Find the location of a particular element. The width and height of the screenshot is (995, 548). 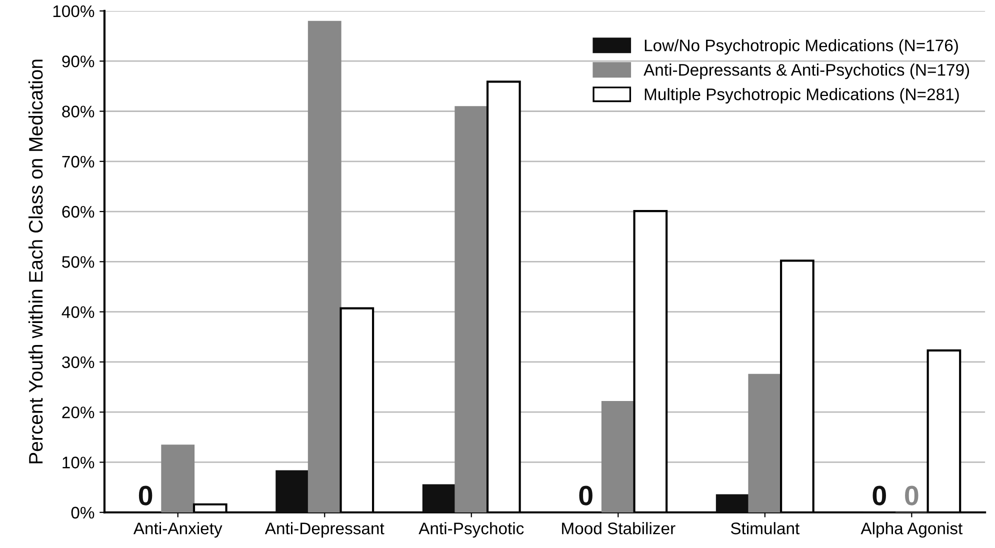

x-tick-label: Anti-Psychotic is located at coordinates (471, 530).